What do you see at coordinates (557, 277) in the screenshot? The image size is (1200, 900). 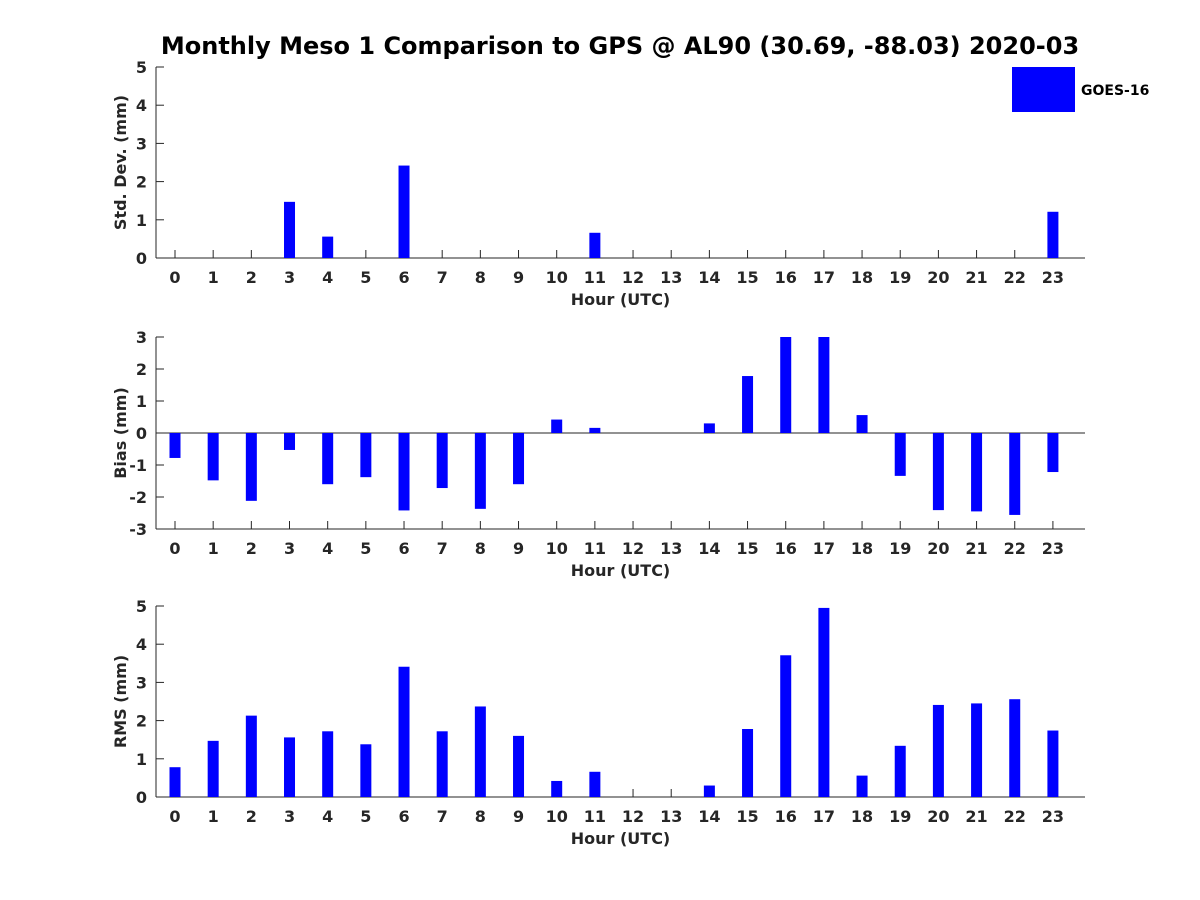 I see `std-dev-x-tick-label: 10` at bounding box center [557, 277].